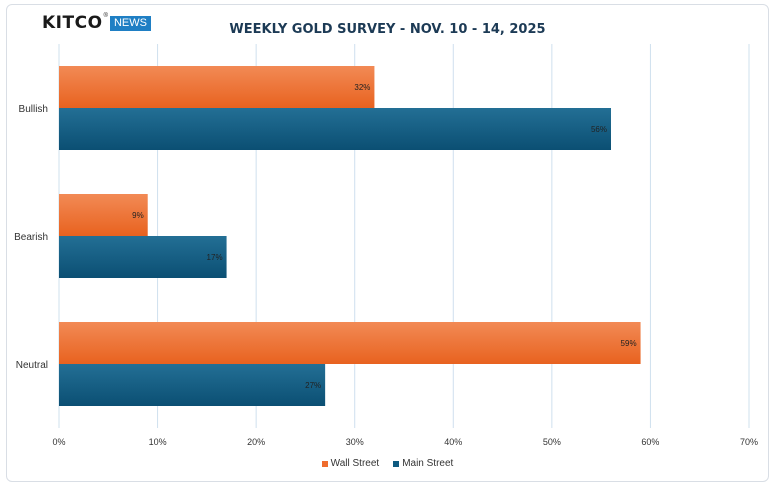  Describe the element at coordinates (105, 16) in the screenshot. I see `logo-registered-mark: ®` at that location.